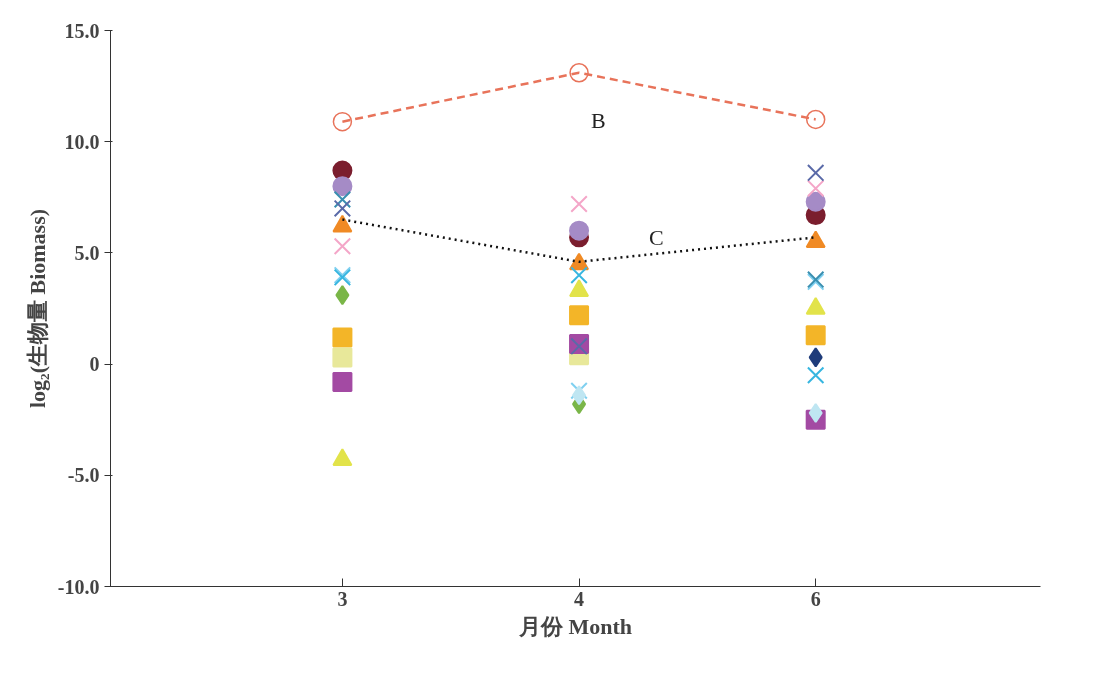 Image resolution: width=1094 pixels, height=680 pixels. What do you see at coordinates (94, 364) in the screenshot?
I see `y-tick-label: 0` at bounding box center [94, 364].